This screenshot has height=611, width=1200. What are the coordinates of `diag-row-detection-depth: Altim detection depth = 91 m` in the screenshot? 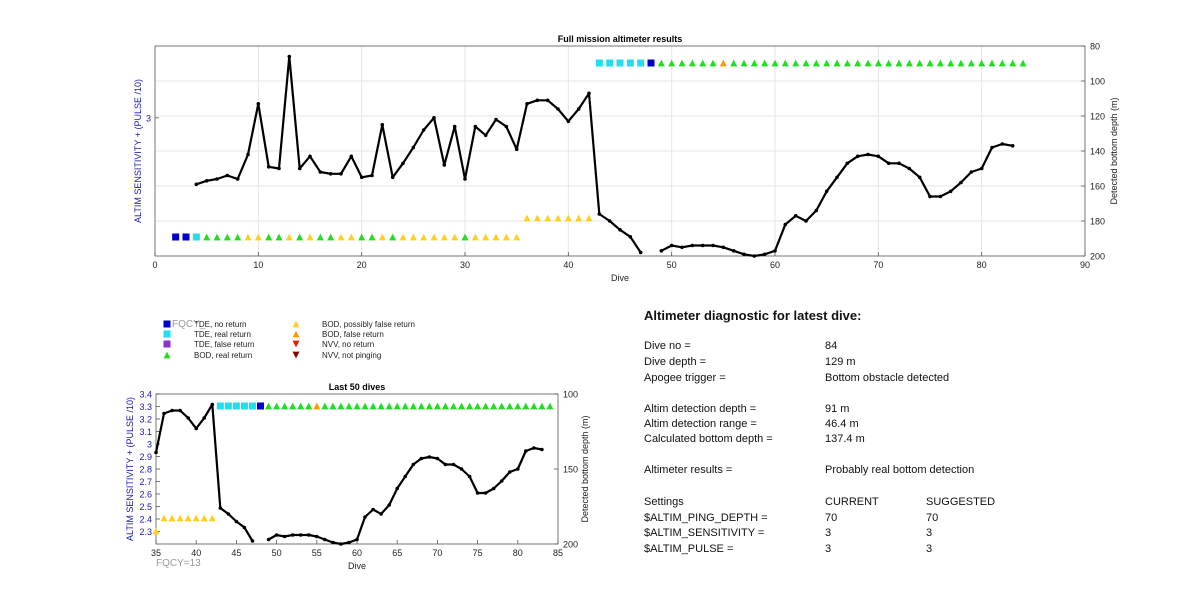 It's located at (914, 410).